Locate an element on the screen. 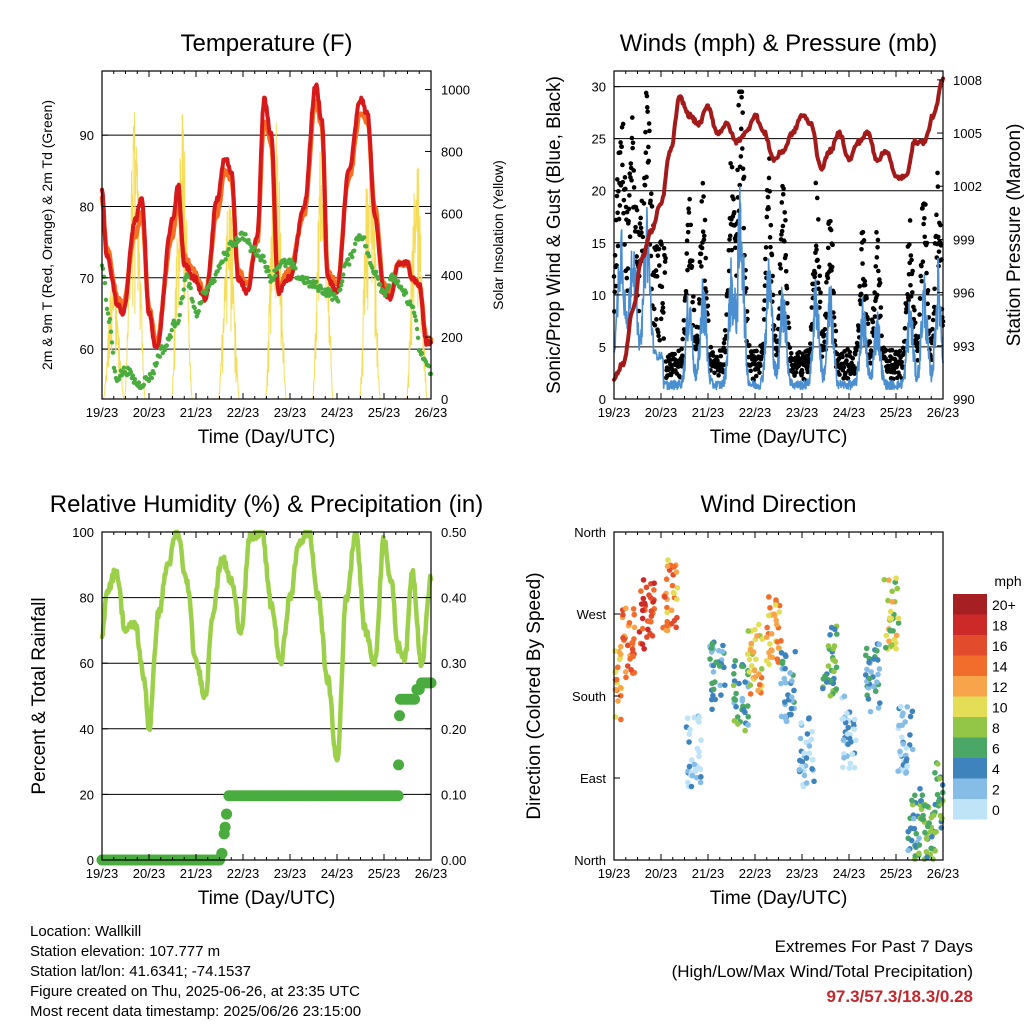 The image size is (1024, 1024). rh-ytick-label: 100 is located at coordinates (83, 532).